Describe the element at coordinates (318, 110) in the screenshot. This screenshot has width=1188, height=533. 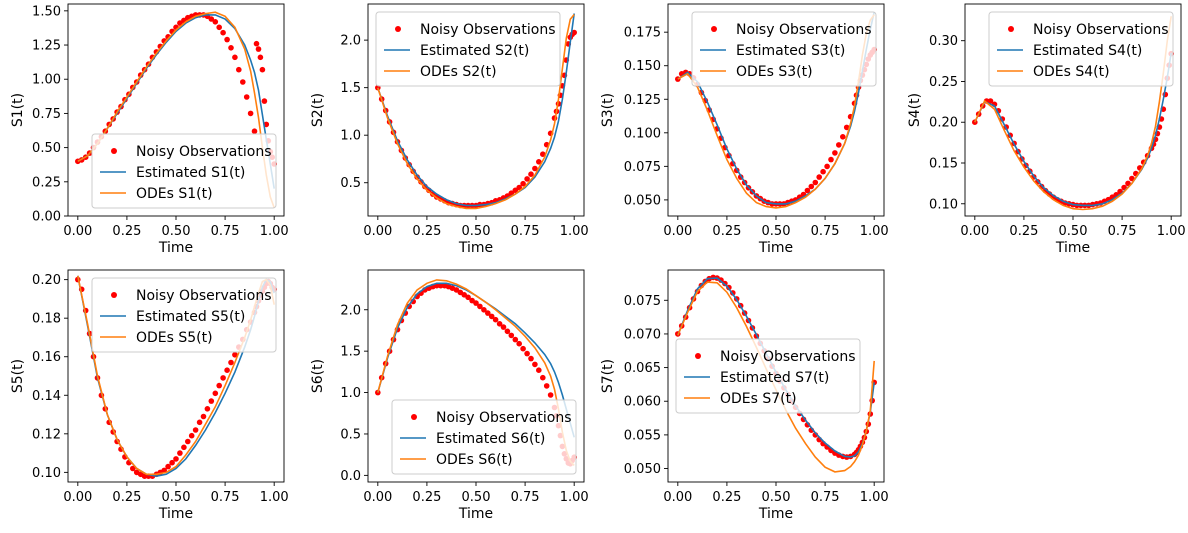
I see `y-axis-label: S2(t)` at that location.